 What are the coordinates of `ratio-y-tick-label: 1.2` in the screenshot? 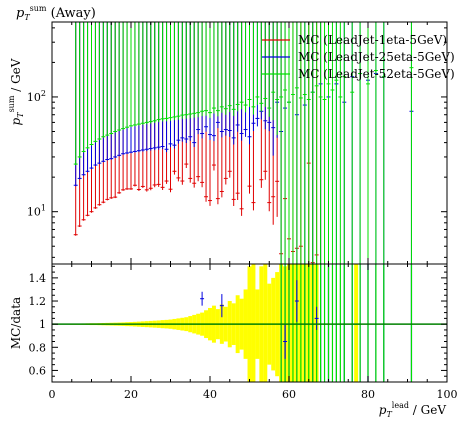 It's located at (38, 301).